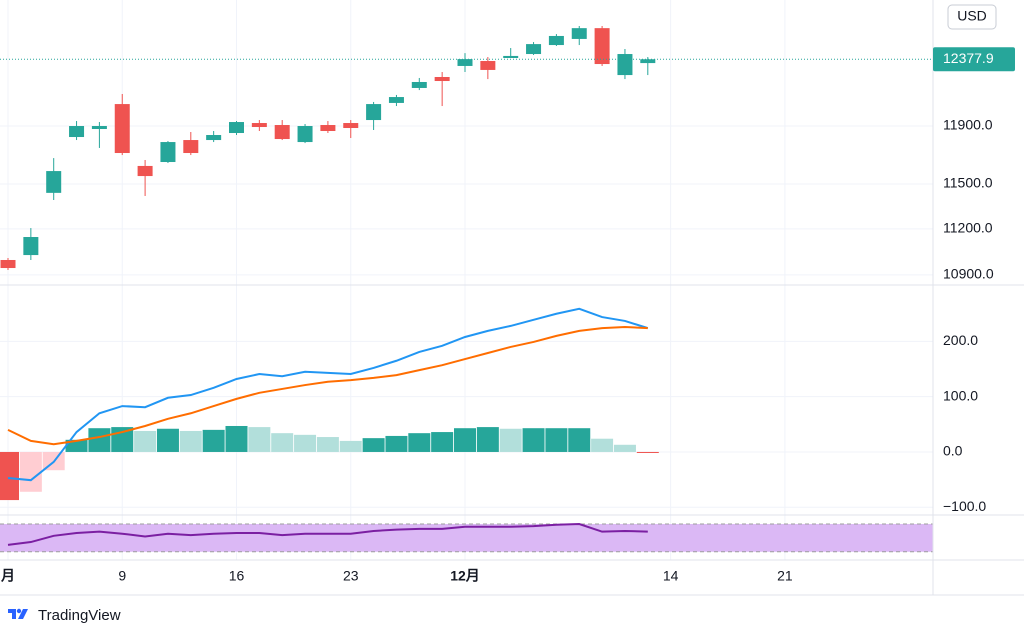 This screenshot has width=1024, height=637. Describe the element at coordinates (79, 615) in the screenshot. I see `brand: TradingView` at that location.